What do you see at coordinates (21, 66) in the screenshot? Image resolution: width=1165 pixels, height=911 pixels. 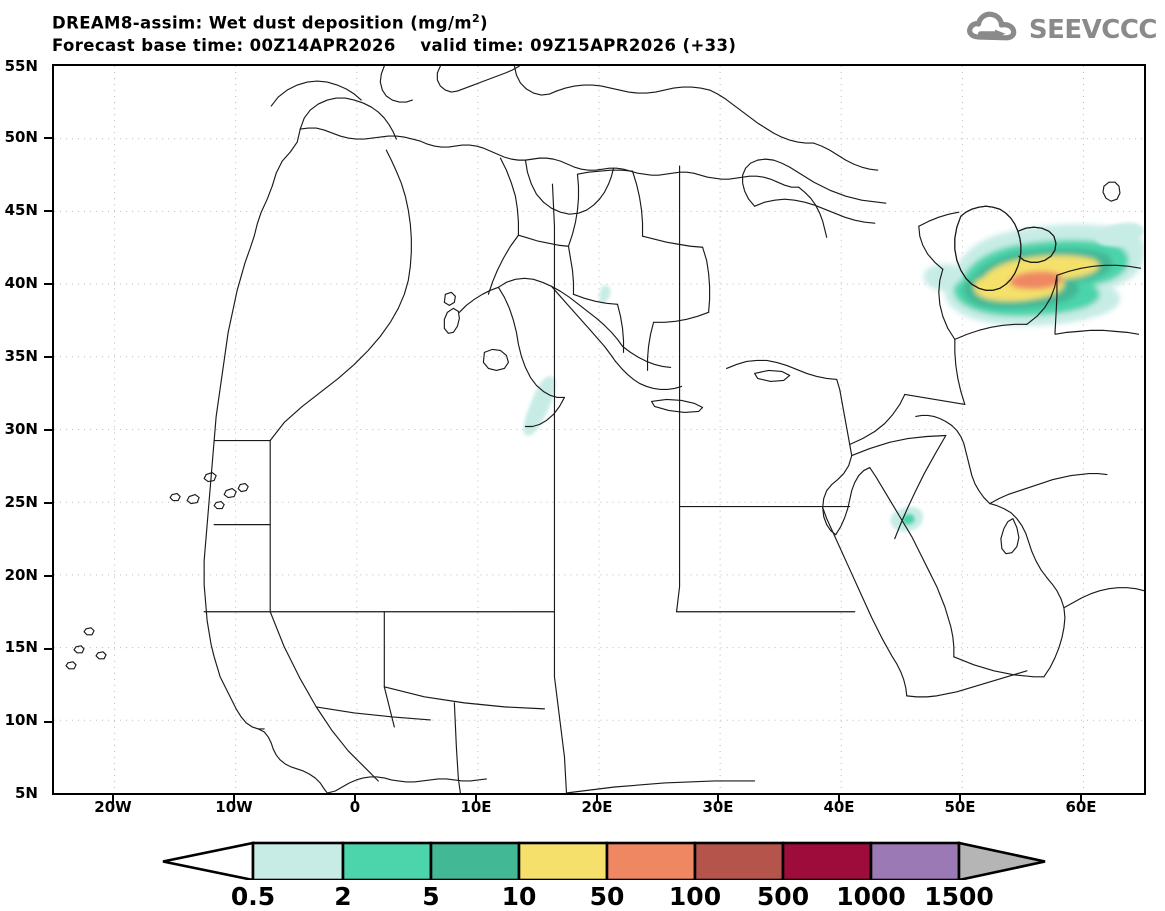 I see `y-tick-label-55N: 55N` at bounding box center [21, 66].